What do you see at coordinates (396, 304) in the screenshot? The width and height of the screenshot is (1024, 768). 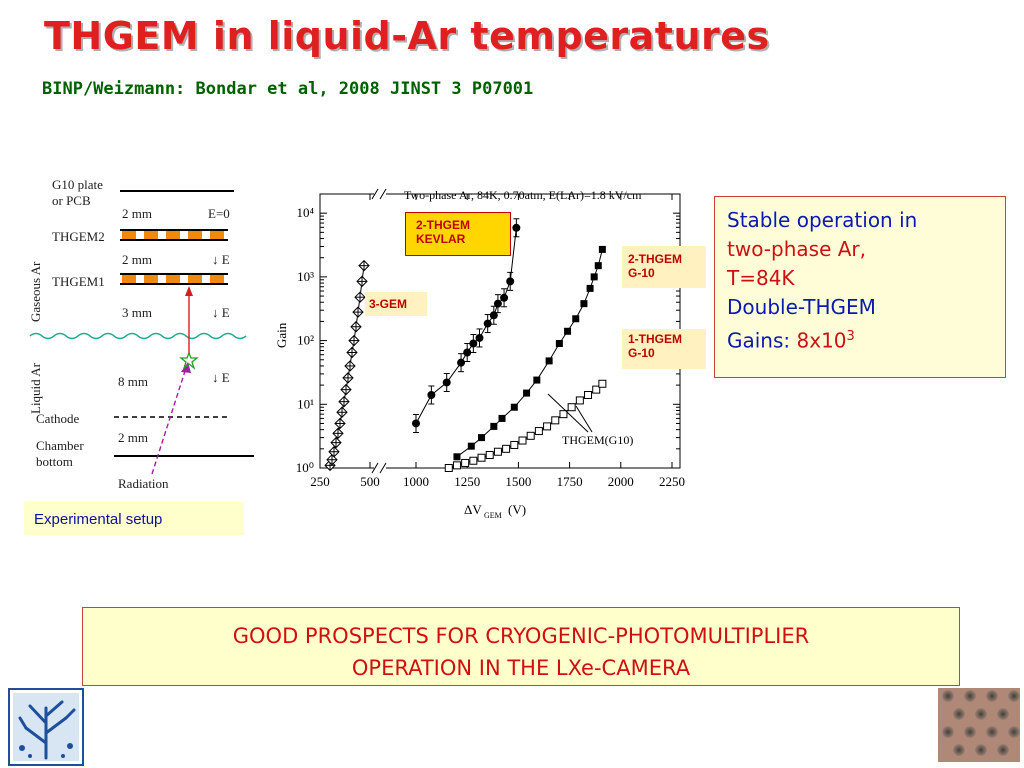 I see `label-3gem: 3-GEM` at bounding box center [396, 304].